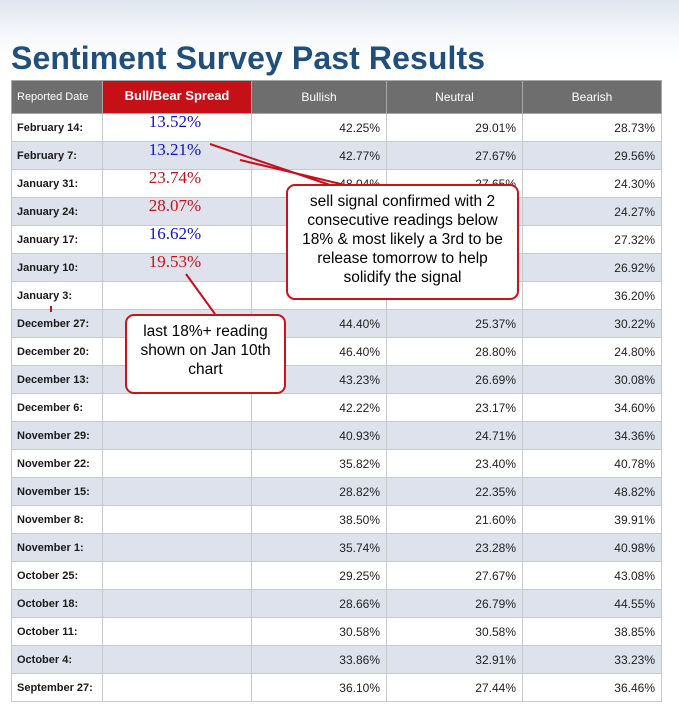 This screenshot has width=679, height=711. What do you see at coordinates (336, 323) in the screenshot?
I see `table-row: December 27: 44.40% 25.37% 30.22%` at bounding box center [336, 323].